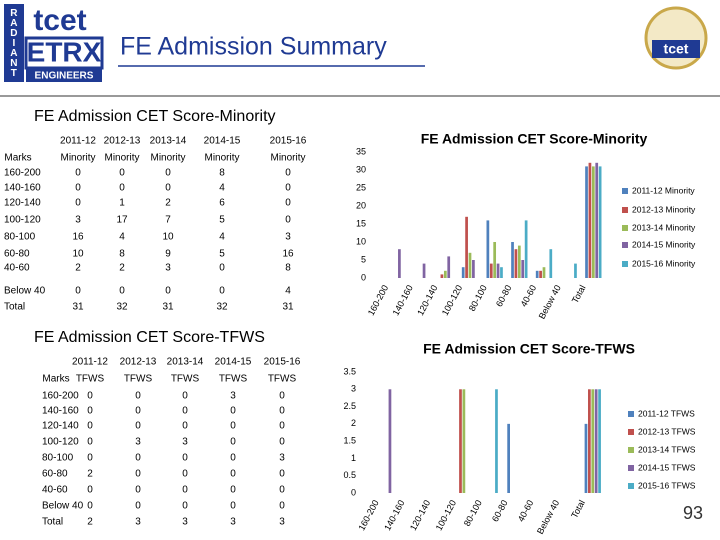 The image size is (720, 540). What do you see at coordinates (363, 259) in the screenshot?
I see `y-tick-label: 5` at bounding box center [363, 259].